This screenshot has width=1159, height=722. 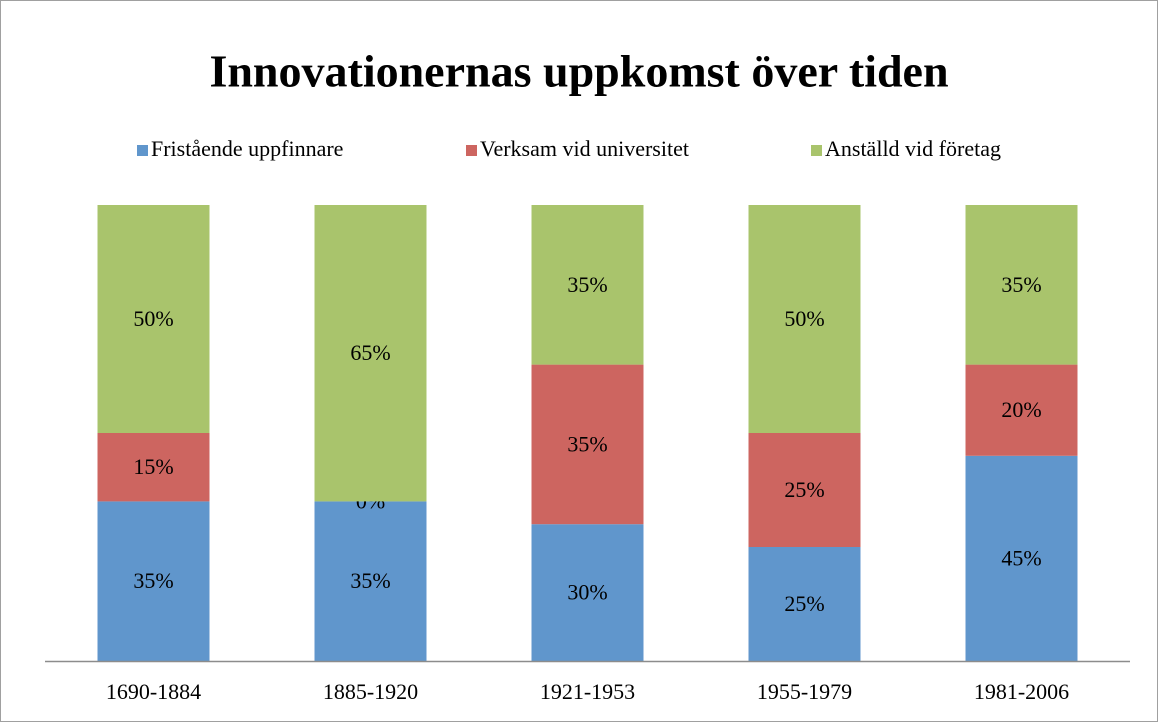 I want to click on data-label: 45%, so click(x=1021, y=557).